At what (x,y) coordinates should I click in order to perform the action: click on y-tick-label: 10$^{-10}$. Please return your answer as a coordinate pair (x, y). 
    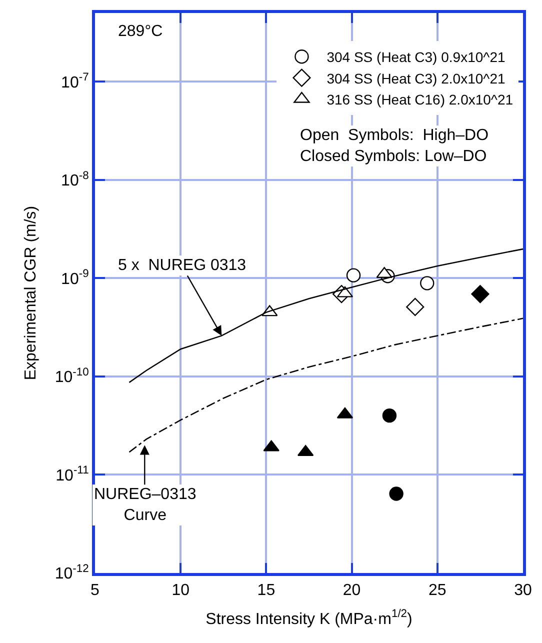
    Looking at the image, I should click on (71, 376).